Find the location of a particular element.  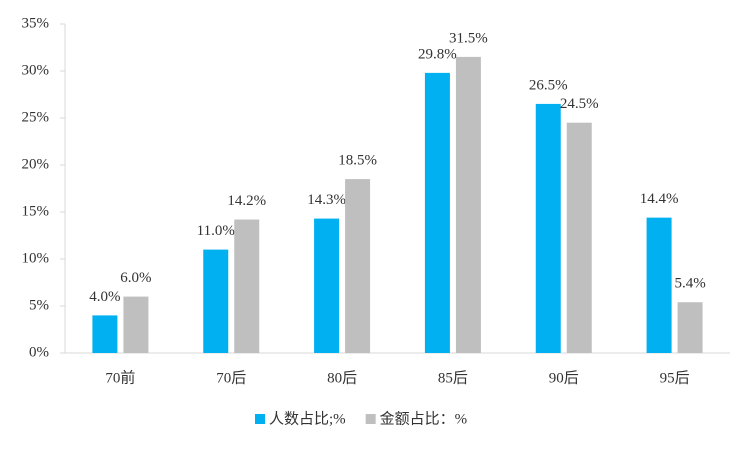

legend-label: 金额占比：% is located at coordinates (424, 418).